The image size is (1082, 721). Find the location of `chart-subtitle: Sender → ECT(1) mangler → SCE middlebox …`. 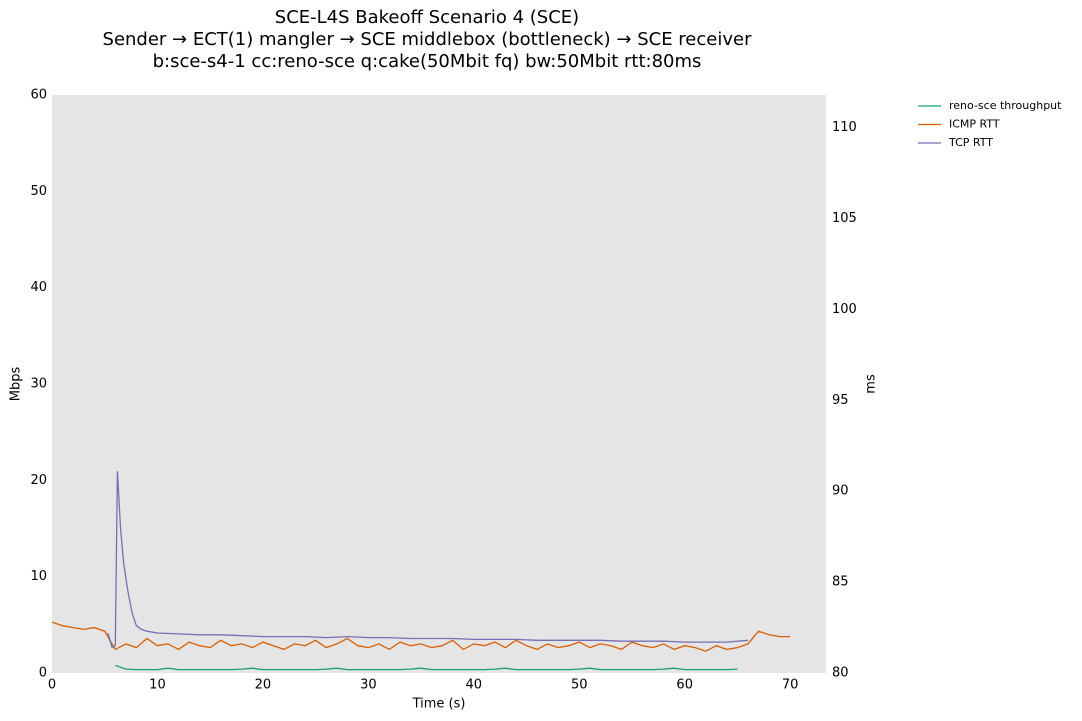

chart-subtitle: Sender → ECT(1) mangler → SCE middlebox … is located at coordinates (428, 39).